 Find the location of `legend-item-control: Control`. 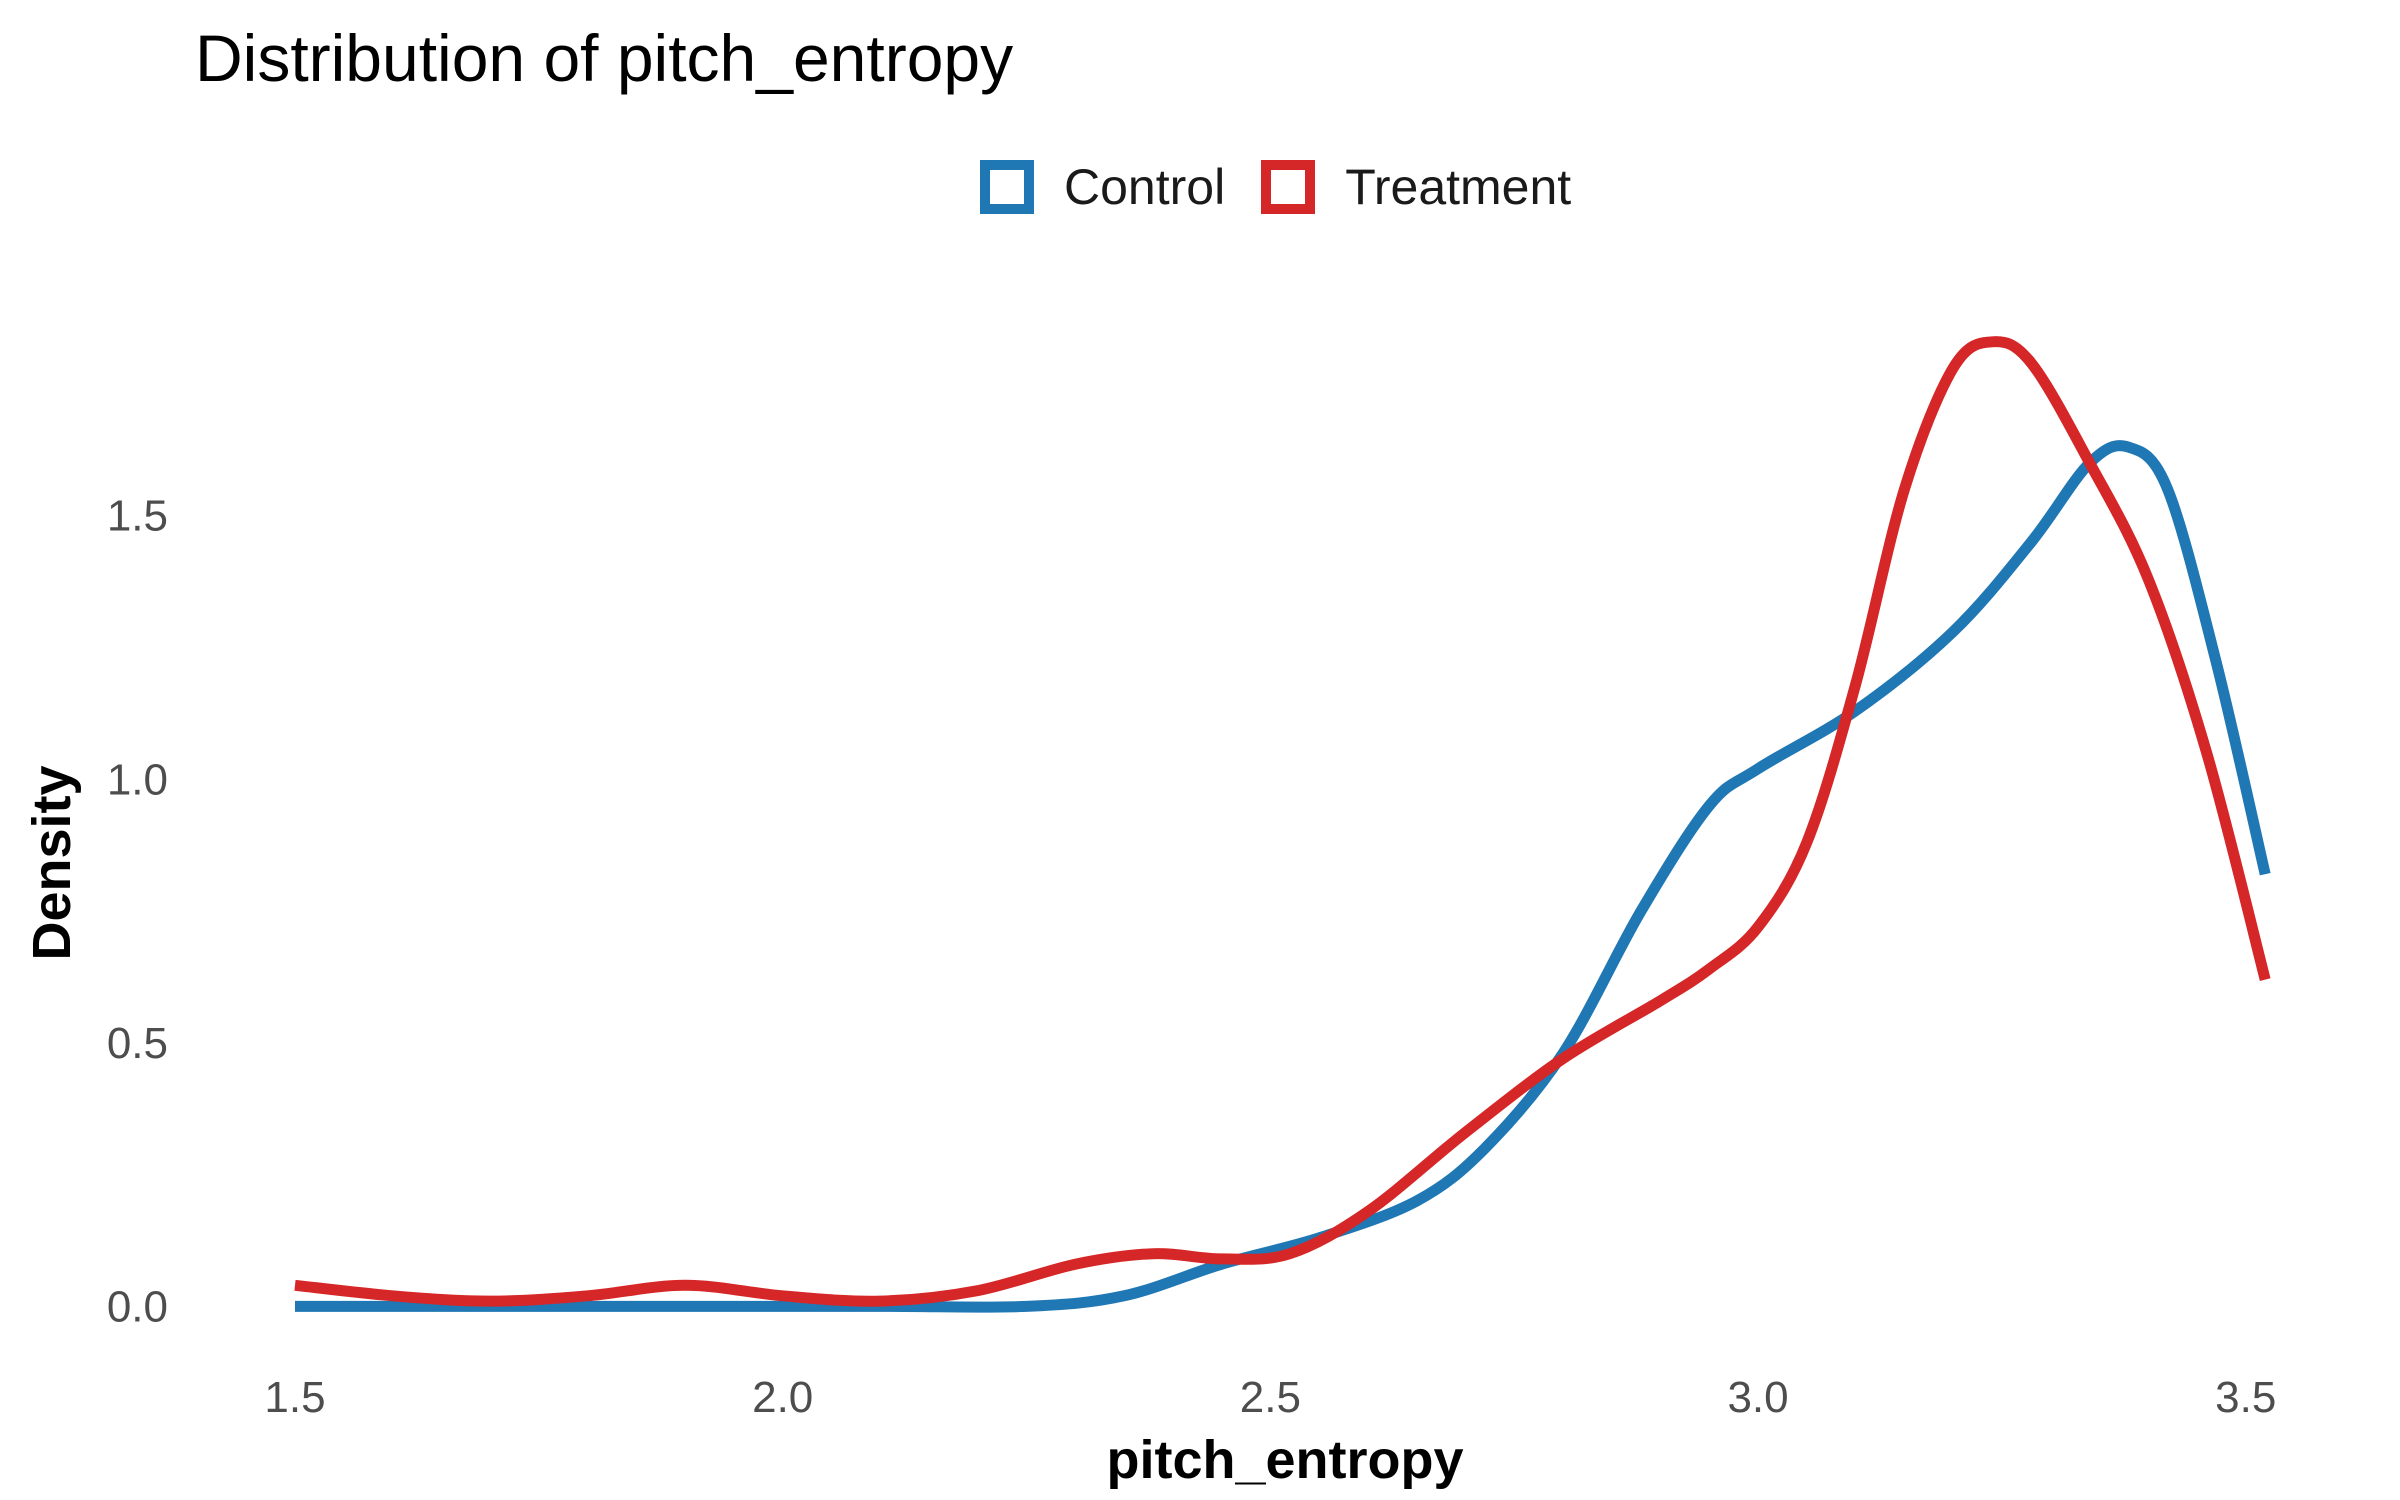

legend-item-control: Control is located at coordinates (1102, 187).